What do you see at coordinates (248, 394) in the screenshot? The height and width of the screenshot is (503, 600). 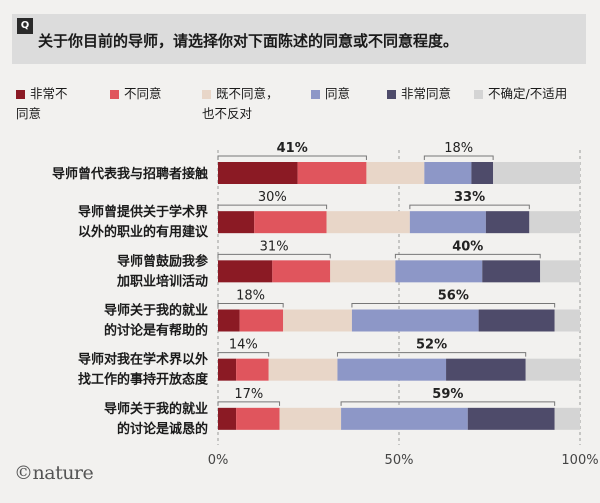 I see `disagree-total-label: 17%` at bounding box center [248, 394].